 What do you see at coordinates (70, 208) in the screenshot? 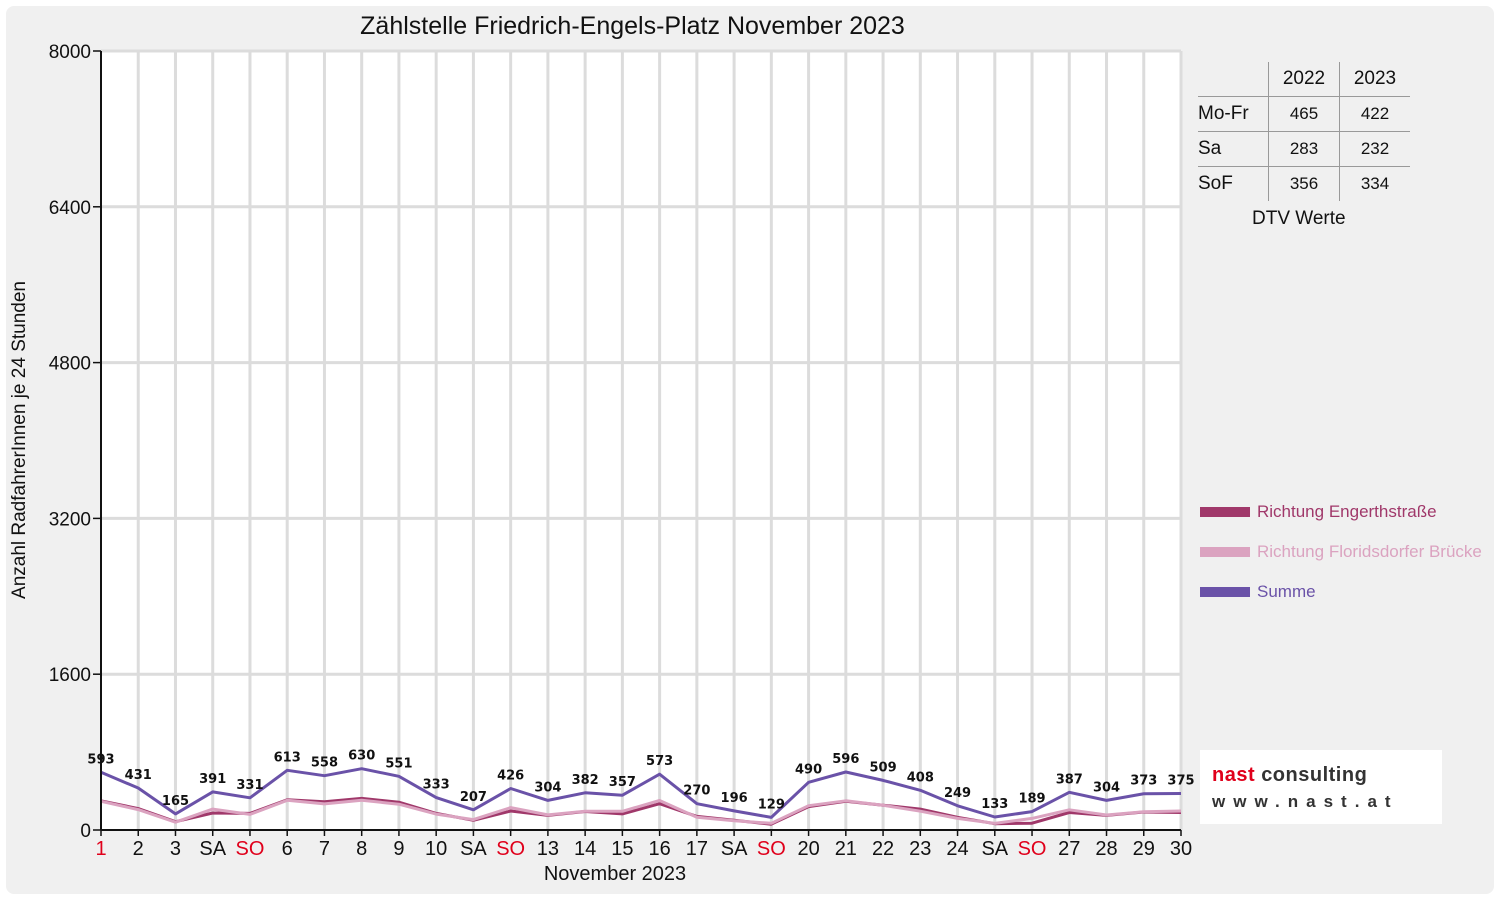
I see `y-tick-label: 6400` at bounding box center [70, 208].